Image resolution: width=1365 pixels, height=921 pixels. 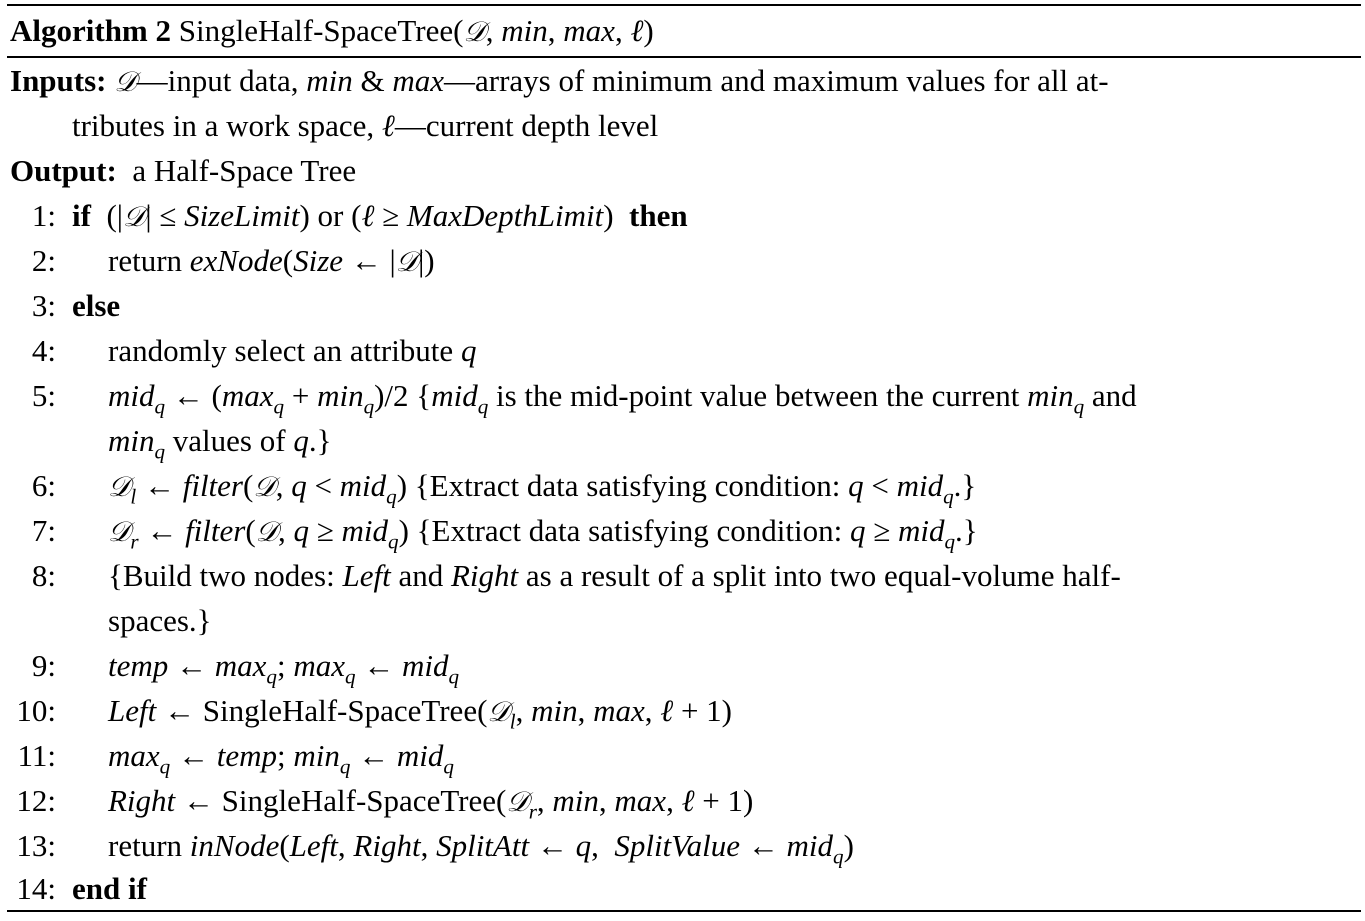 I want to click on step-number: 4:, so click(x=43, y=350).